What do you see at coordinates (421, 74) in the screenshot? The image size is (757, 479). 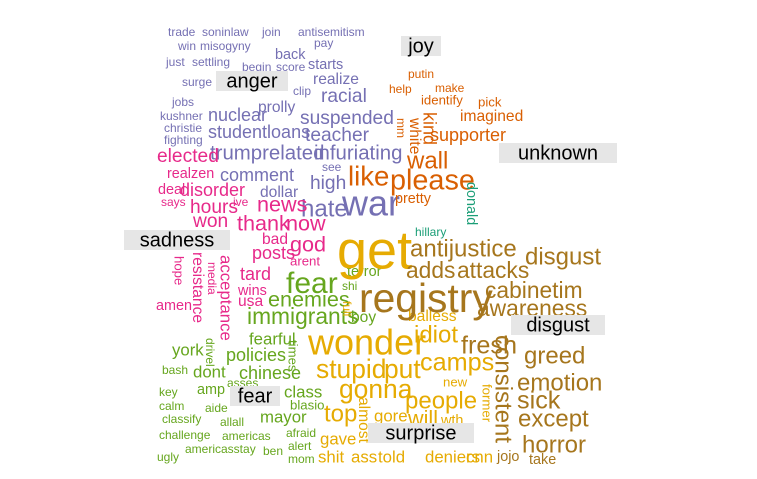 I see `word-putin: putin` at bounding box center [421, 74].